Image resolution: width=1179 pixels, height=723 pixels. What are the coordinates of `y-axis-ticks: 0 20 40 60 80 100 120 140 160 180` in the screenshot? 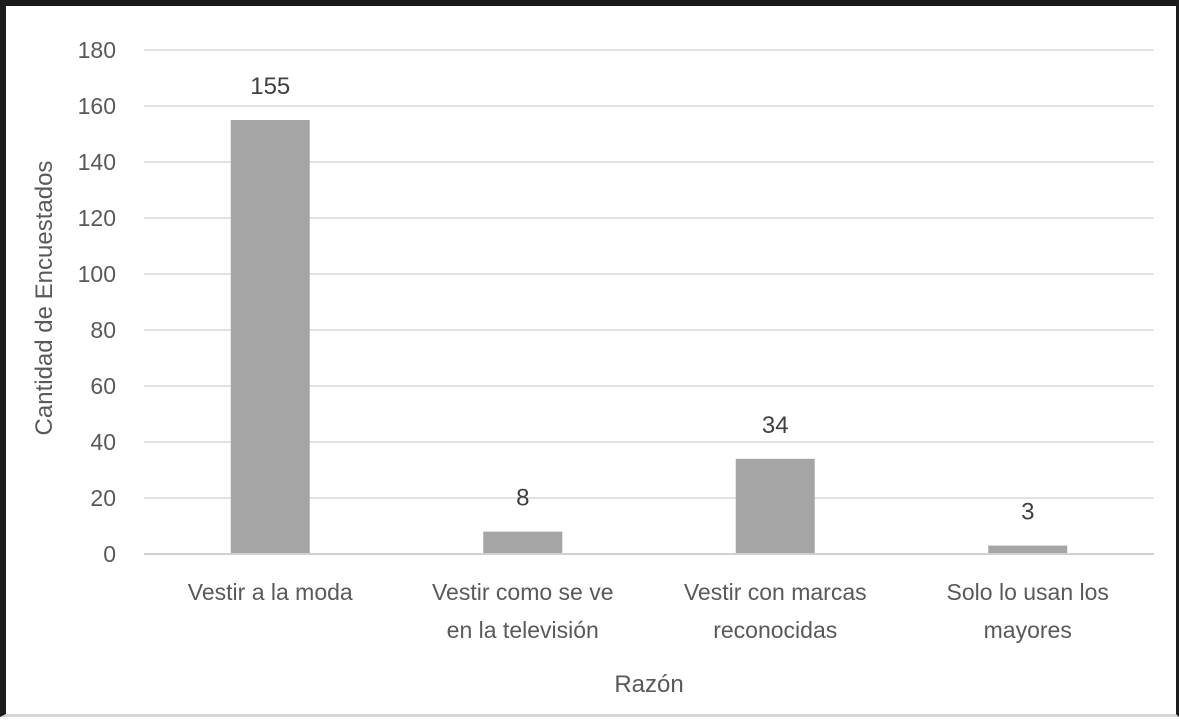 It's located at (97, 302).